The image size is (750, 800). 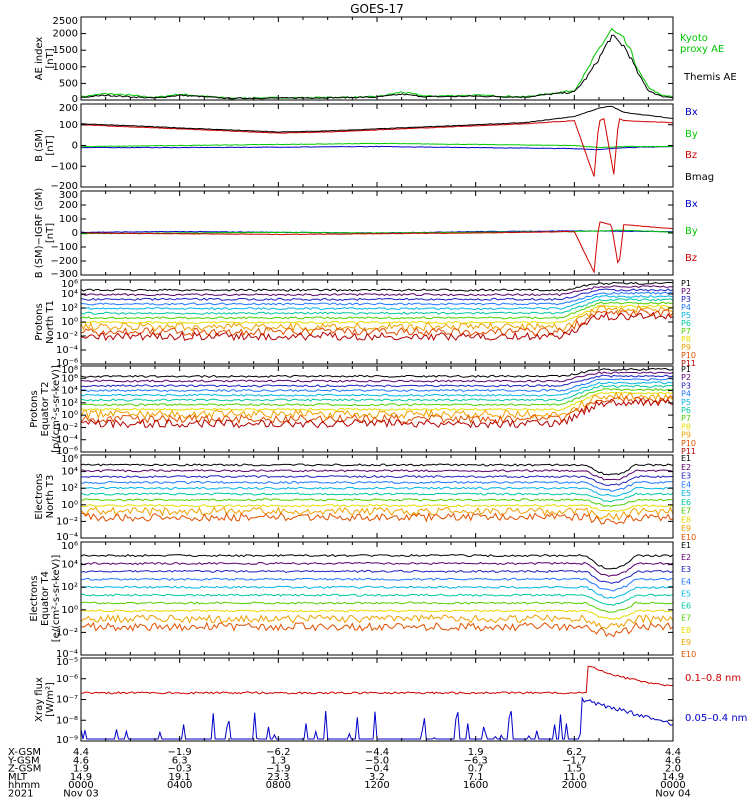 What do you see at coordinates (68, 125) in the screenshot?
I see `panel-2-ytick-label: 100` at bounding box center [68, 125].